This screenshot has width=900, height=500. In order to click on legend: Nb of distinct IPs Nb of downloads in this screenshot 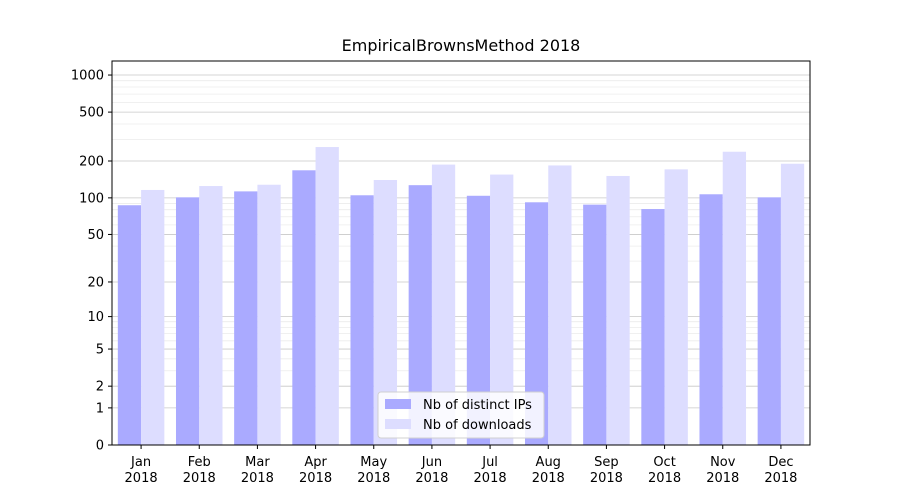, I will do `click(461, 415)`.